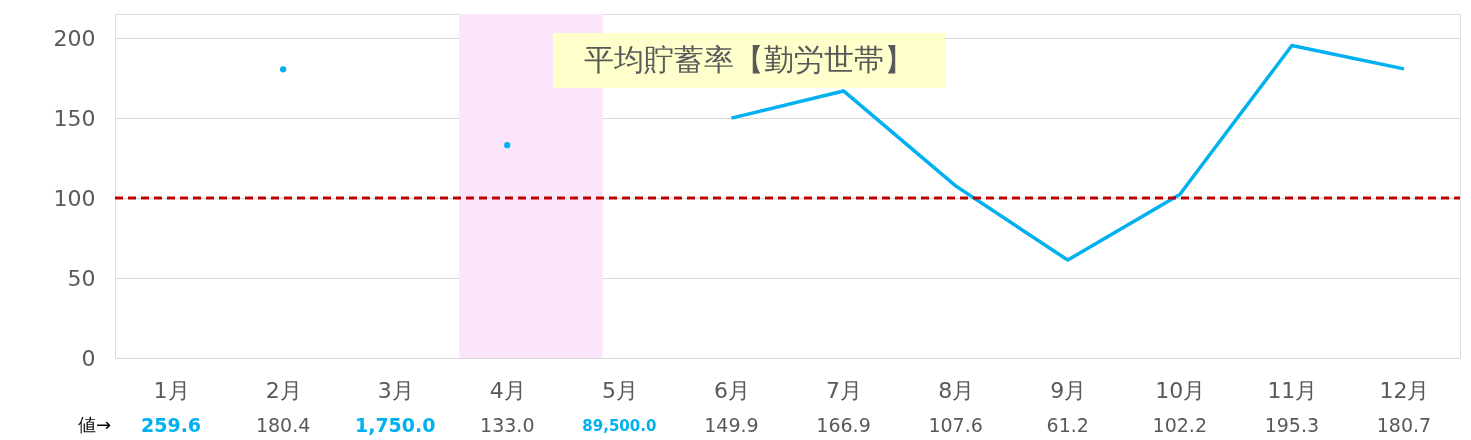  I want to click on y-tick-label: 100, so click(74, 198).